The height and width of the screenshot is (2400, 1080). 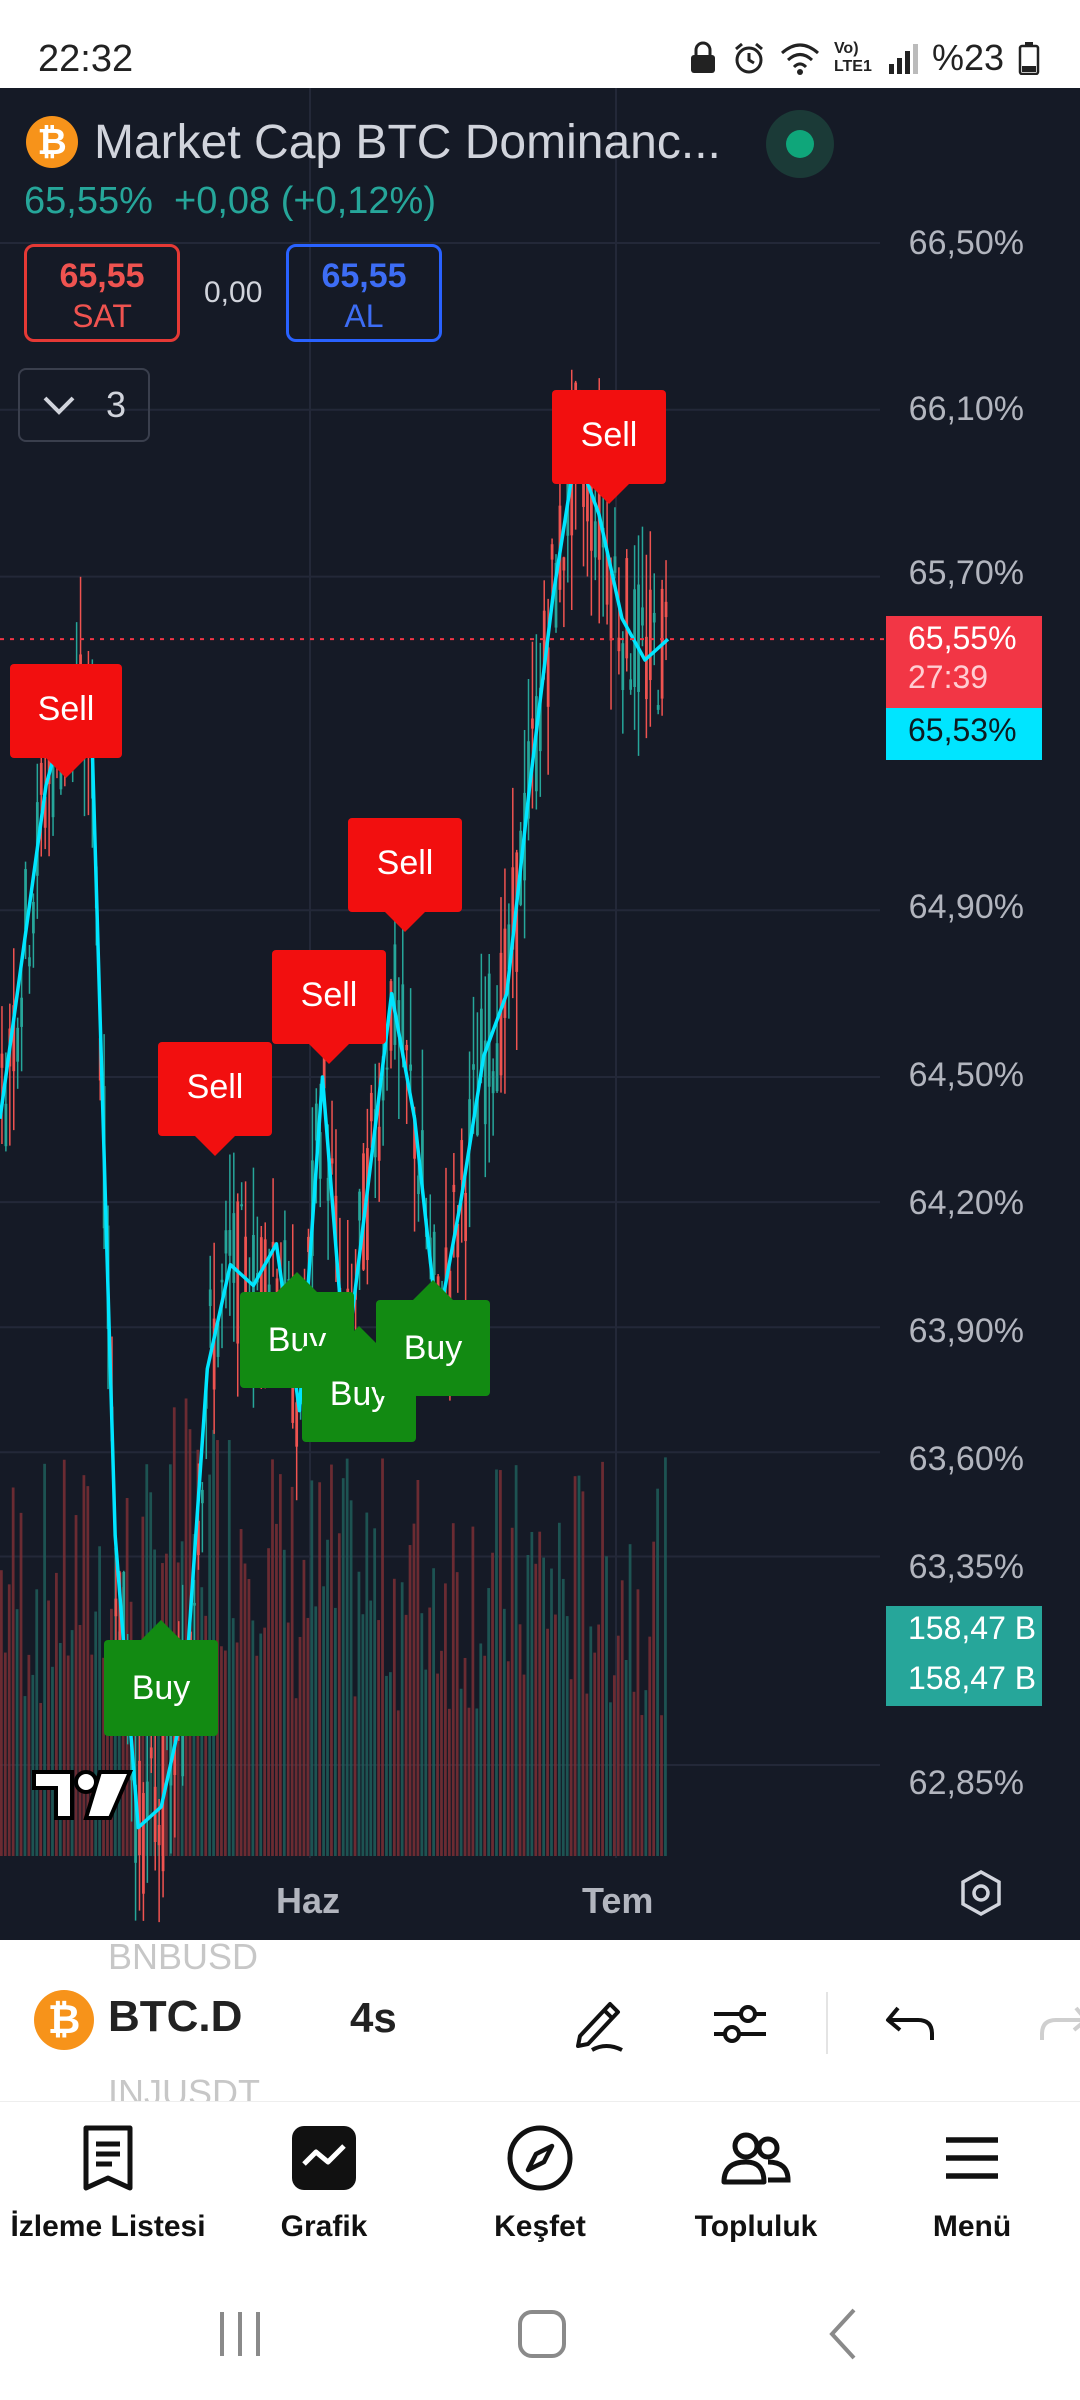 I want to click on moving-average-tag: 65,53%, so click(x=964, y=734).